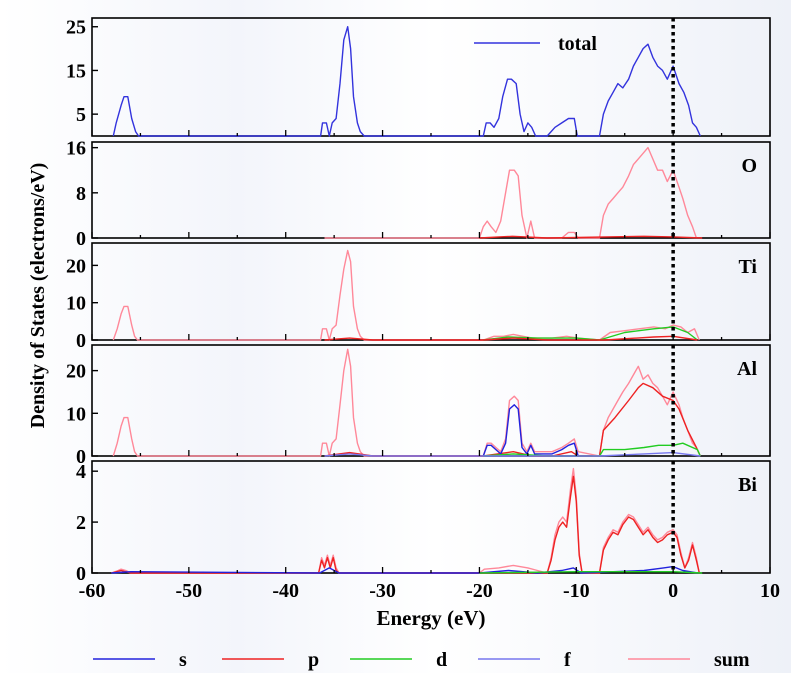 This screenshot has width=791, height=673. What do you see at coordinates (189, 591) in the screenshot?
I see `x-tick-label: -50` at bounding box center [189, 591].